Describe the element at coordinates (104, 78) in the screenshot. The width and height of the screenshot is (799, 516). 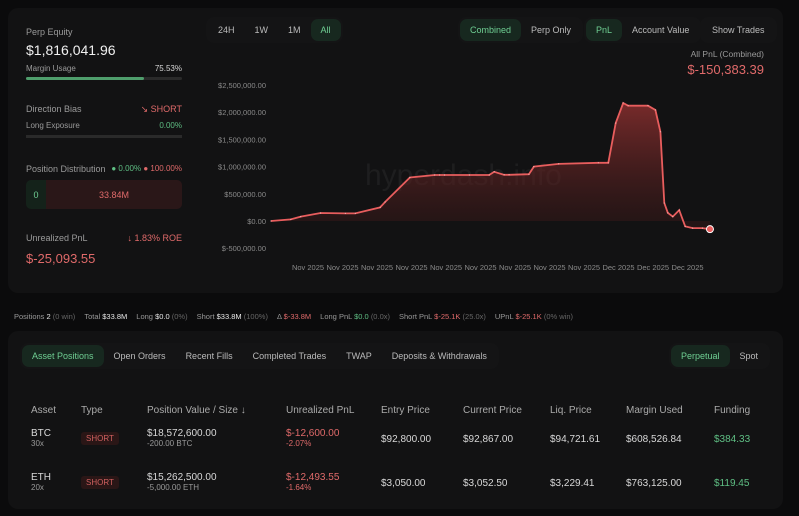
I see `margin-usage-bar` at that location.